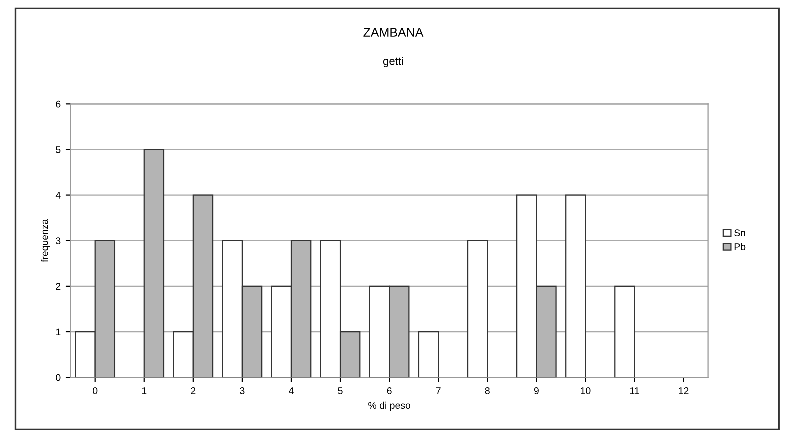  I want to click on x-tick-label: 4, so click(291, 391).